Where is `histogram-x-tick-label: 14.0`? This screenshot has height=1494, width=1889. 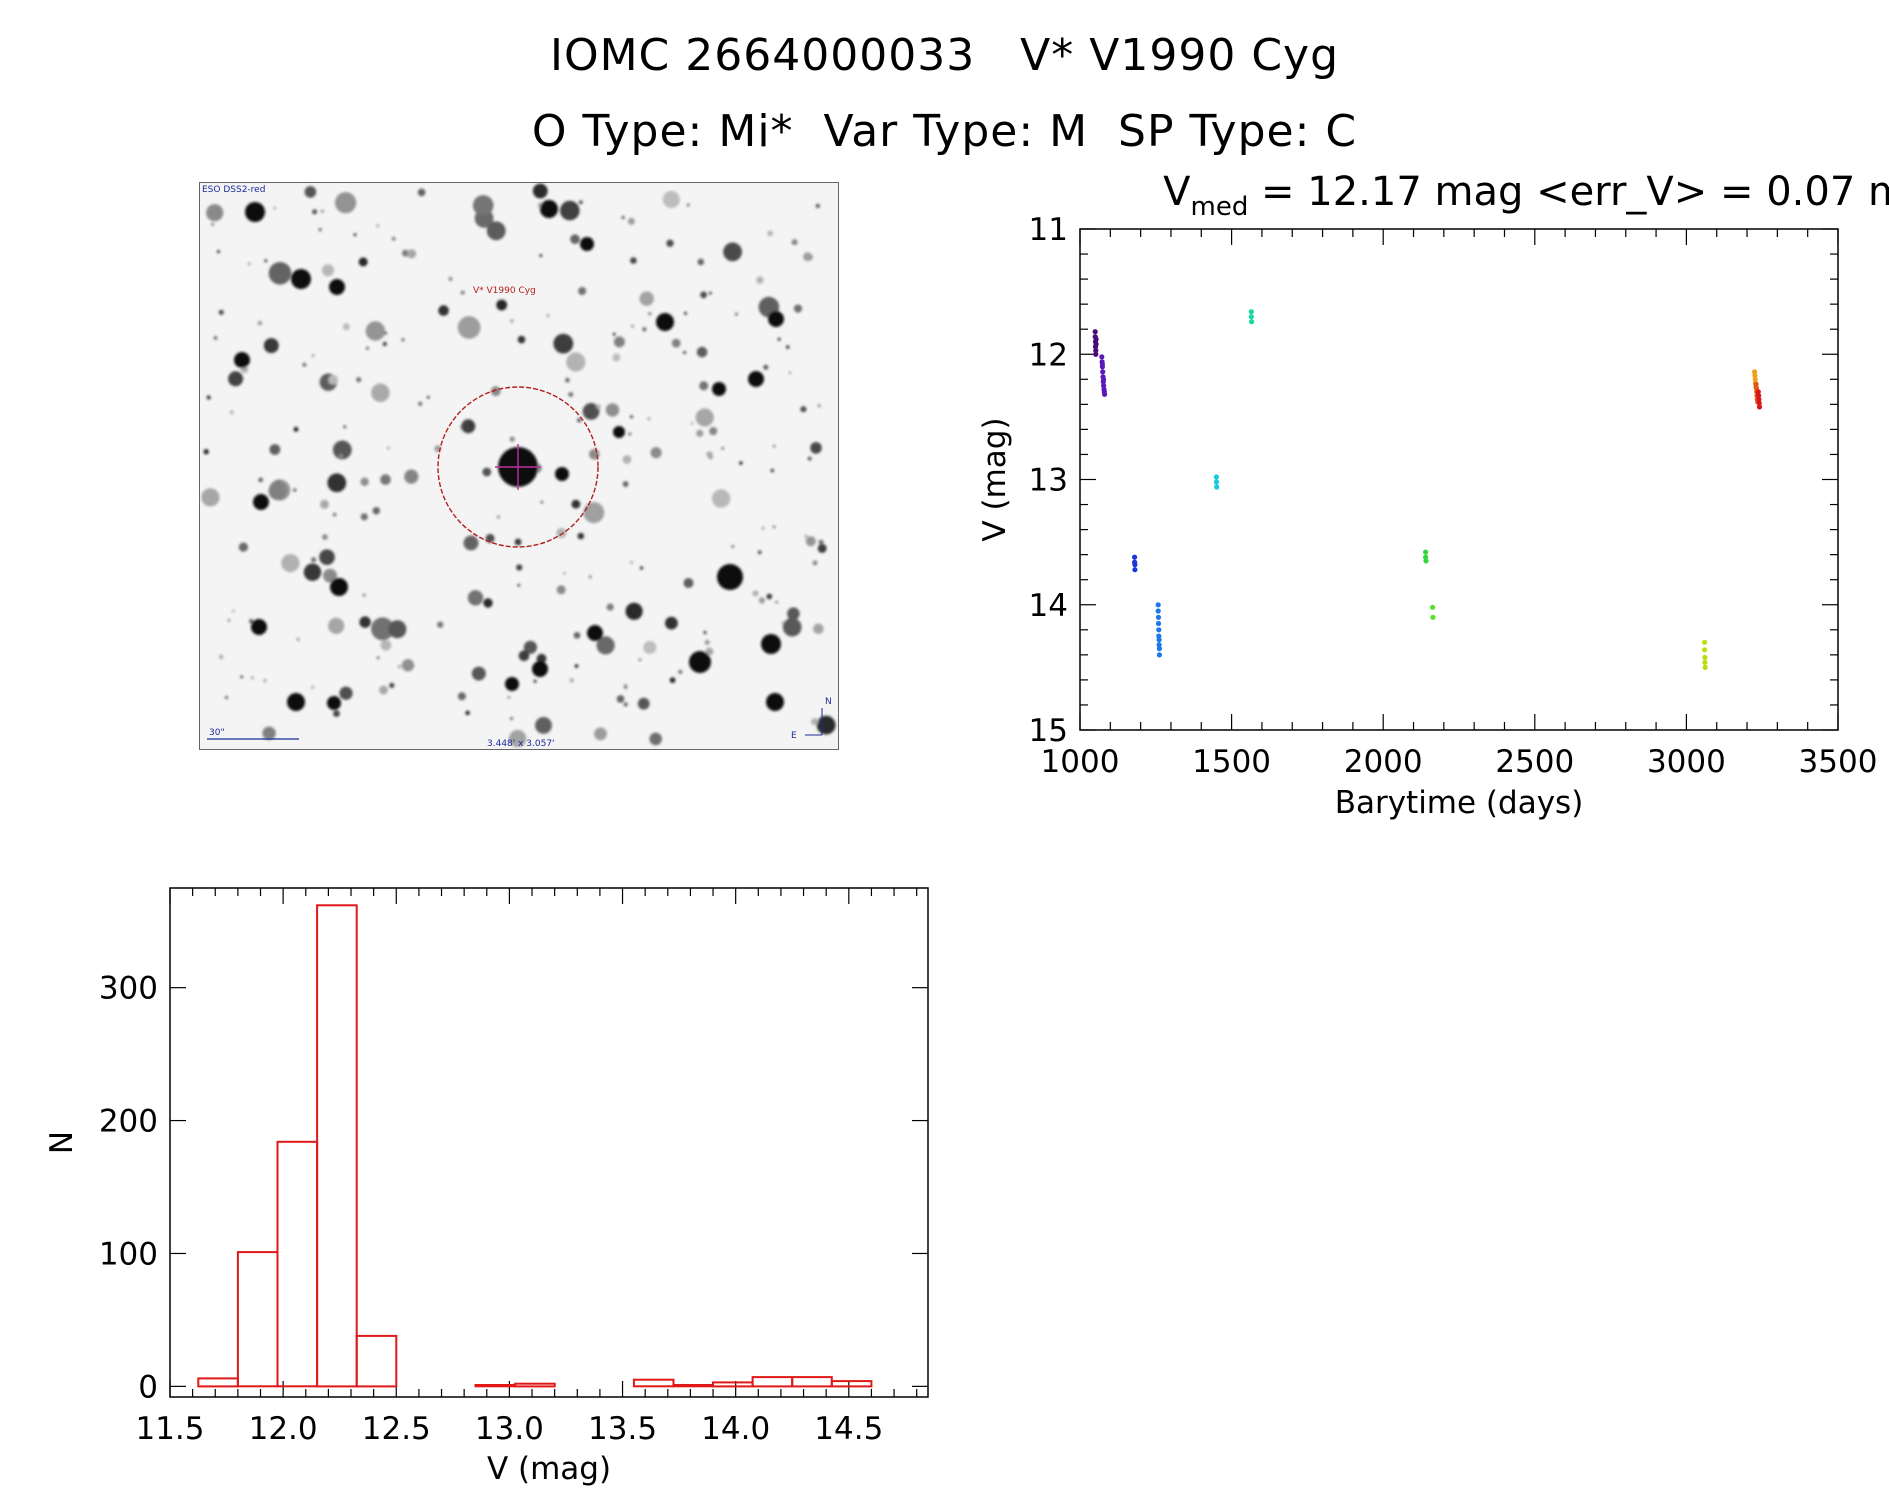 histogram-x-tick-label: 14.0 is located at coordinates (735, 1429).